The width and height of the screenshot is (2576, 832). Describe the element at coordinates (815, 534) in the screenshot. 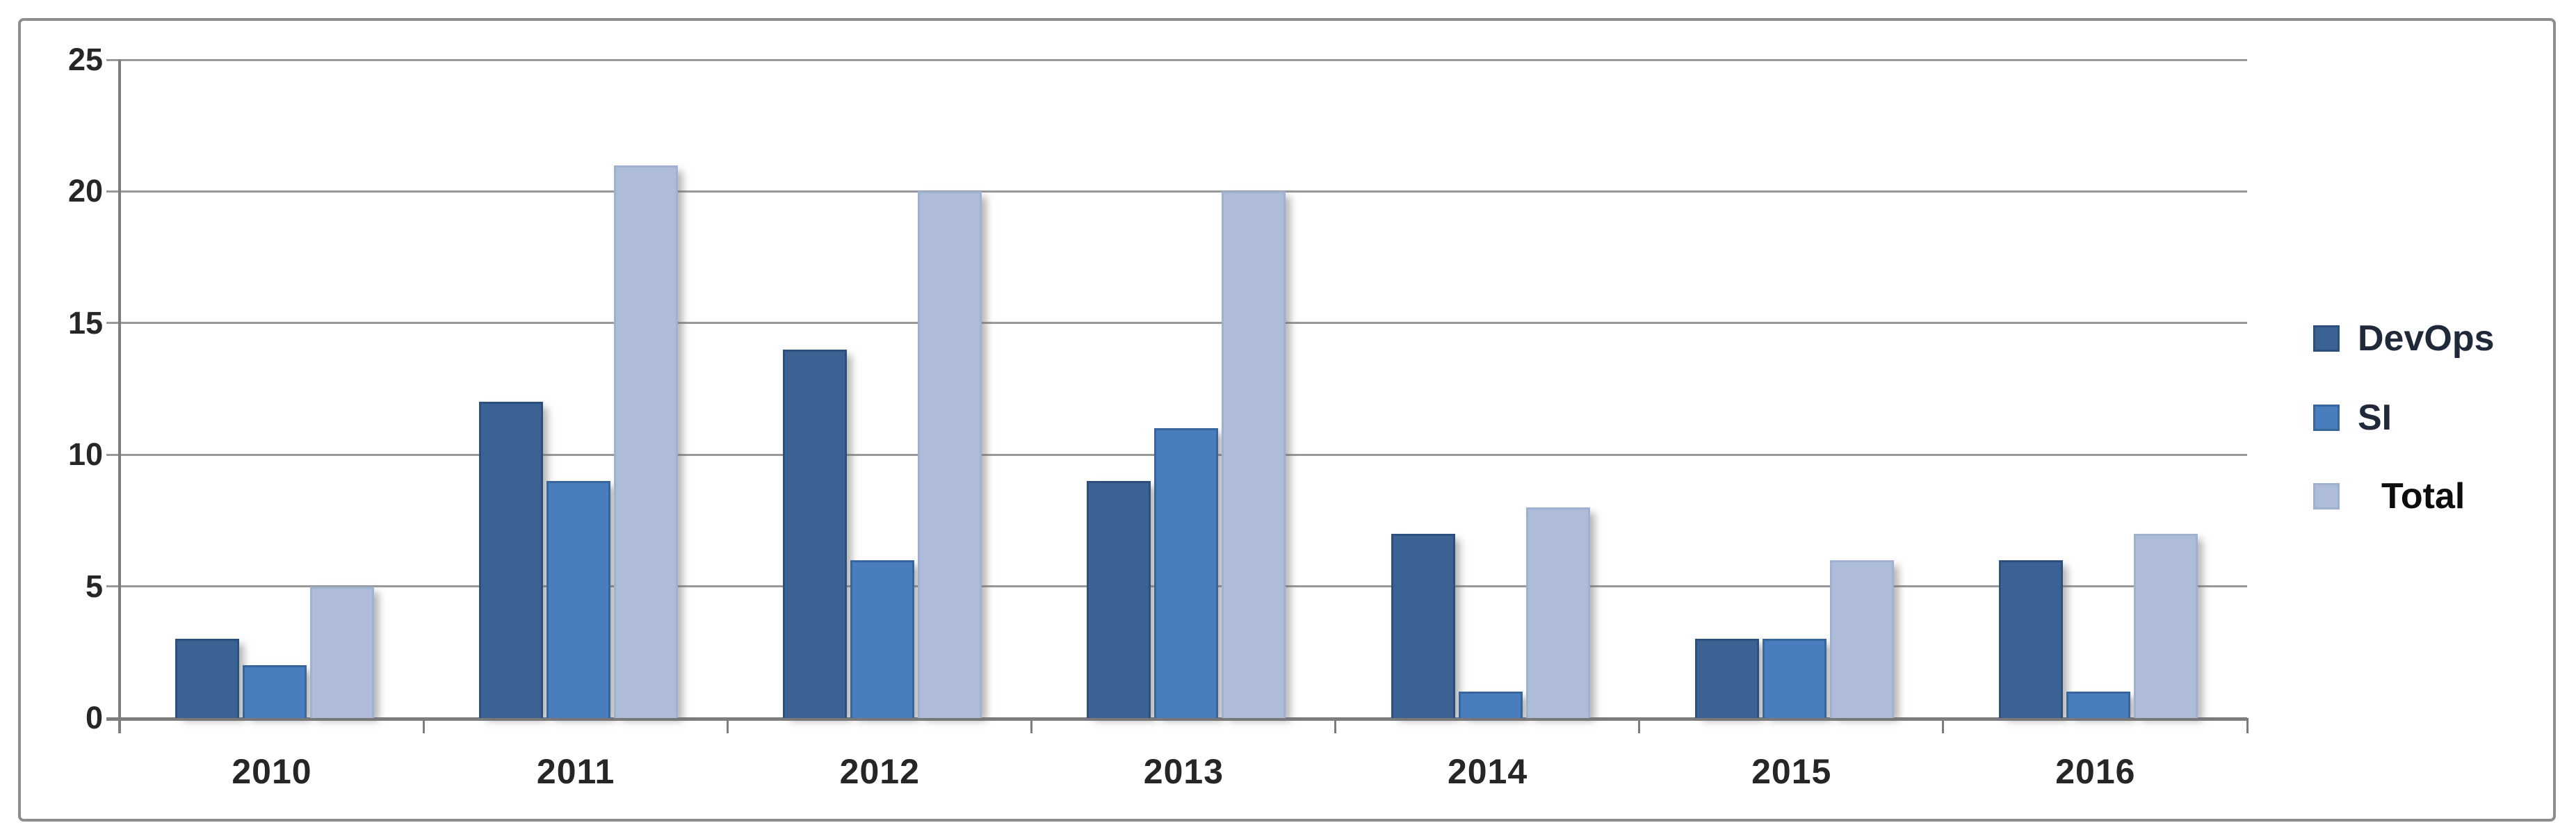

I see `bar-devops-2012` at that location.